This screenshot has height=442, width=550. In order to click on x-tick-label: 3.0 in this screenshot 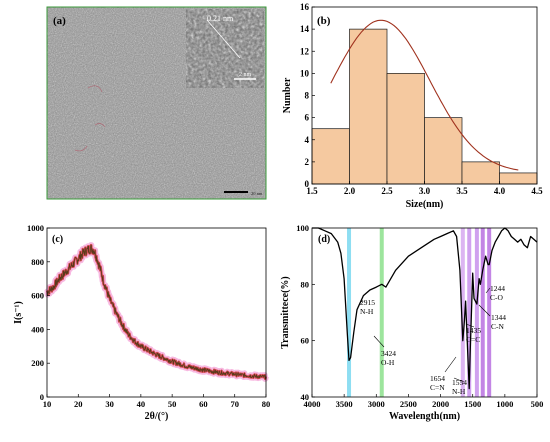, I will do `click(425, 191)`.